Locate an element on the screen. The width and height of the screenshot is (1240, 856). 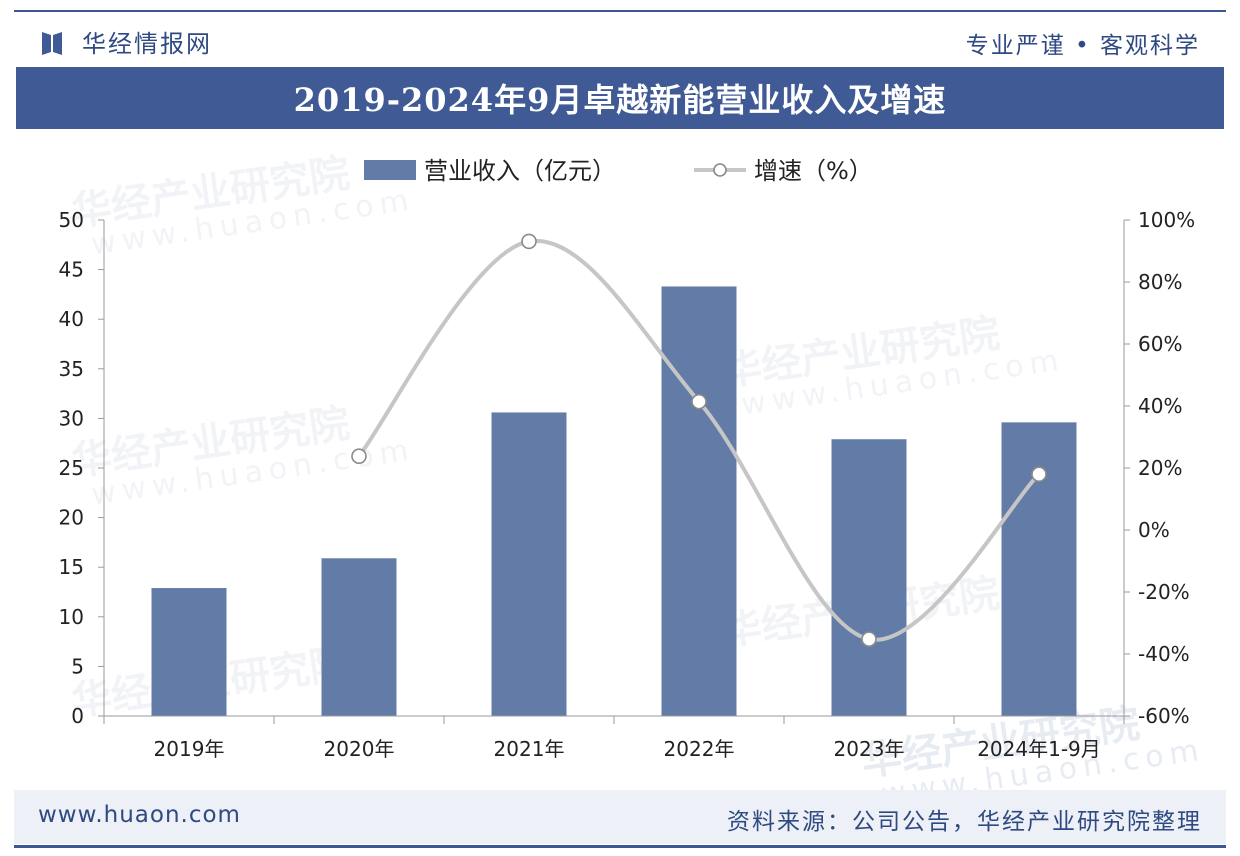
brand-name: 华经情报网 is located at coordinates (147, 44).